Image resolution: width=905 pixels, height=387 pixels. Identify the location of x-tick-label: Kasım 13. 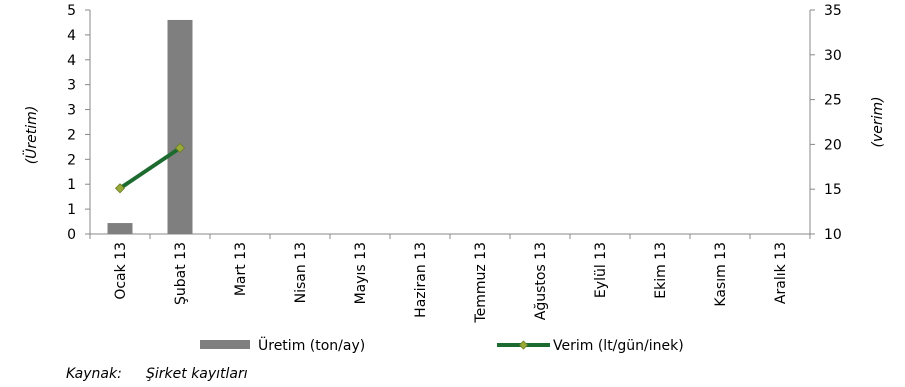
(721, 274).